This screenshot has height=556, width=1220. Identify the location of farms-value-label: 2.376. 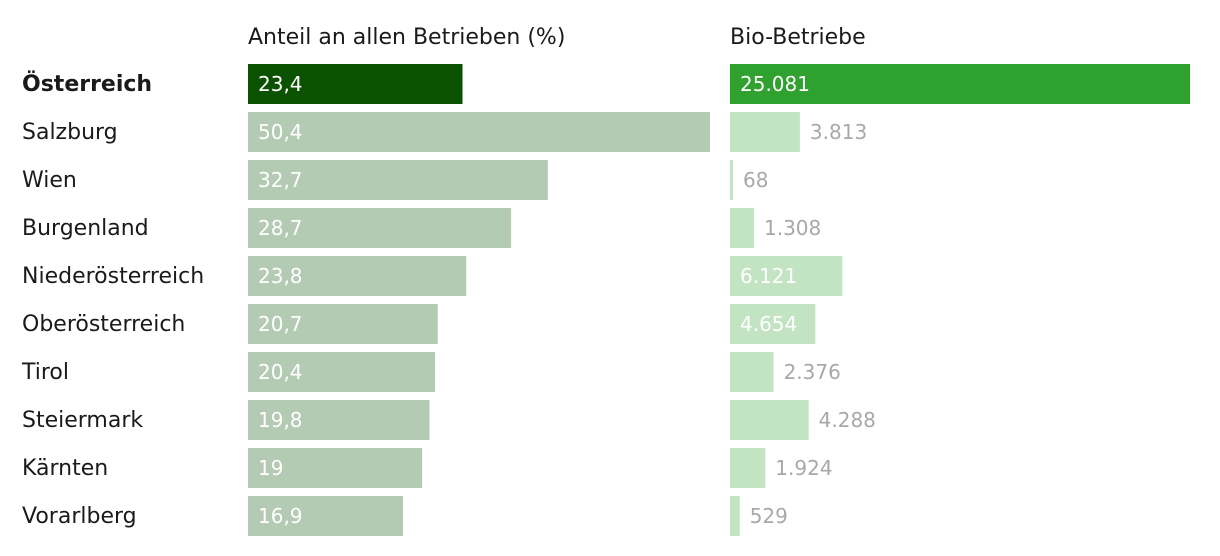
(812, 372).